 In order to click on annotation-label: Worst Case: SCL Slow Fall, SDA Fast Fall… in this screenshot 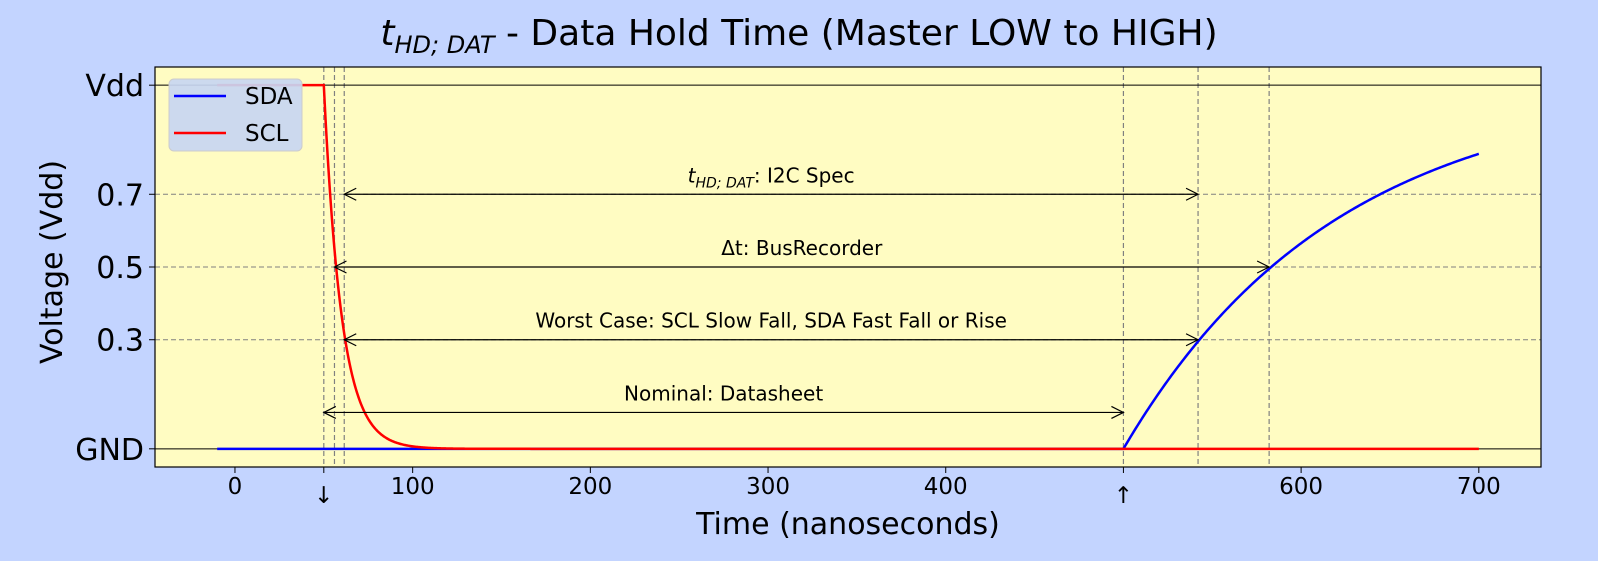, I will do `click(771, 321)`.